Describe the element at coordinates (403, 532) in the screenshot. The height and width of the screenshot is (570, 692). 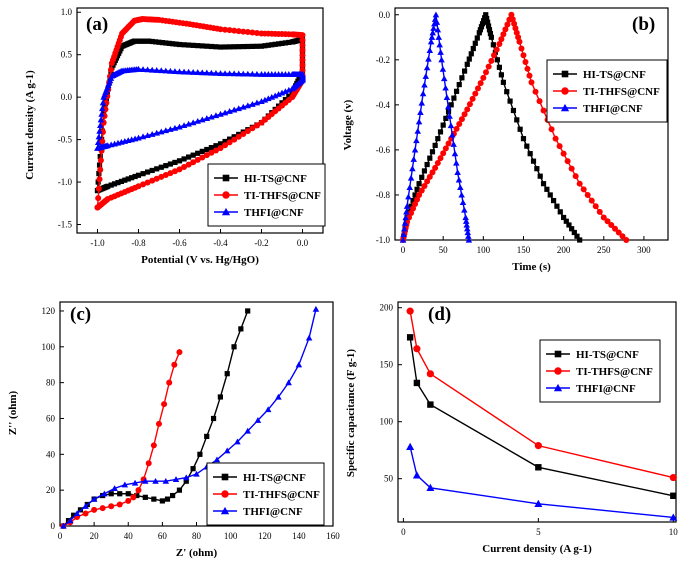
I see `x-tick-label: 0` at that location.